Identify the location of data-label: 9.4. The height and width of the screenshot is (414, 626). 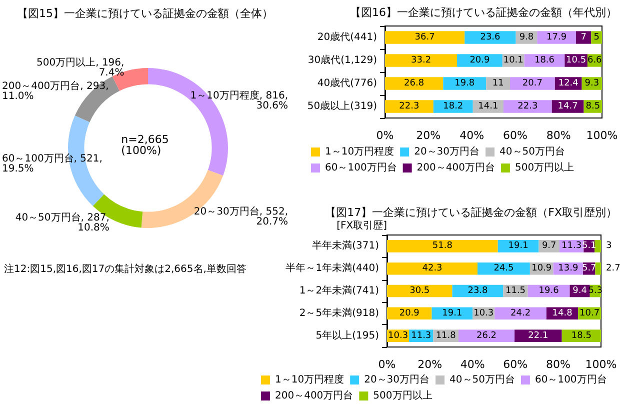
(580, 291).